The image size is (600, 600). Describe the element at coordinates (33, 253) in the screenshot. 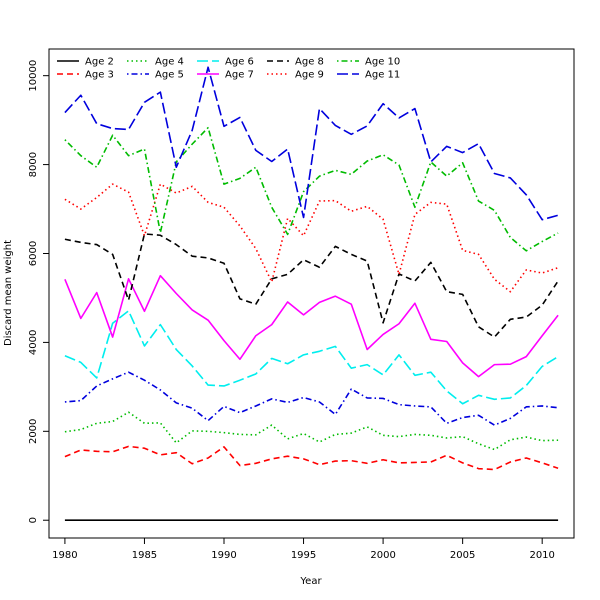

I see `y-tick-label: 6000` at that location.